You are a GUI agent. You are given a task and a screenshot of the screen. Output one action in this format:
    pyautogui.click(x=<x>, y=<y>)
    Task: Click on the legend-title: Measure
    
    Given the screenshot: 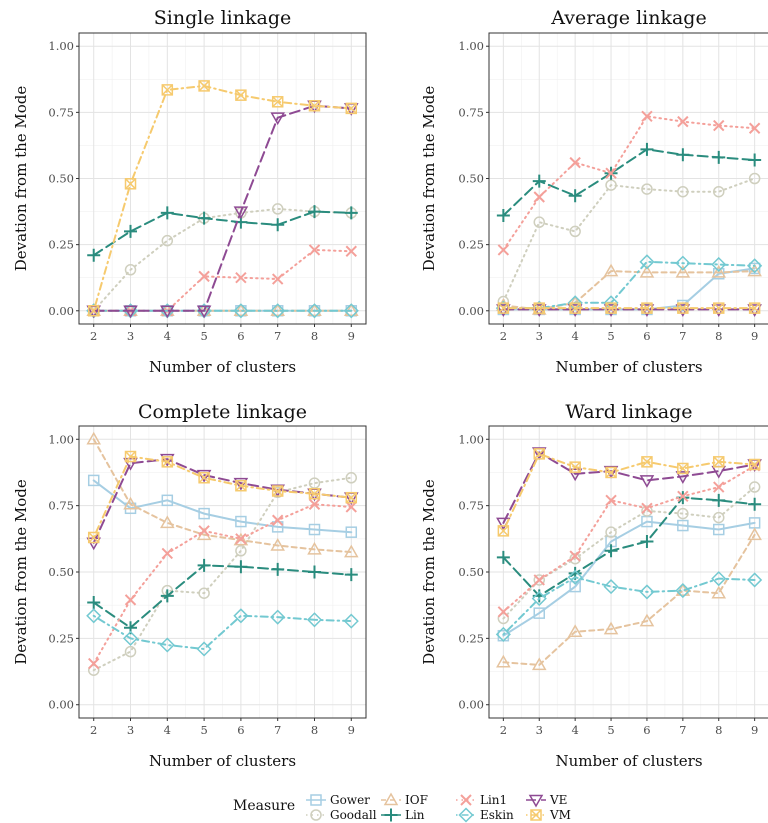 What is the action you would take?
    pyautogui.click(x=264, y=806)
    